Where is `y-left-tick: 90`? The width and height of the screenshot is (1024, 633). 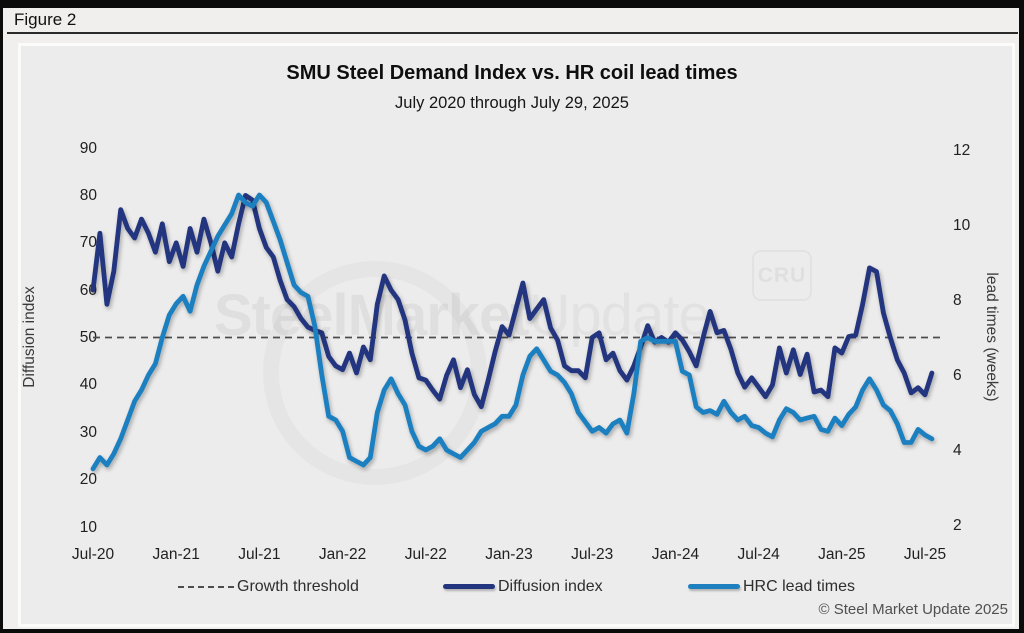 y-left-tick: 90 is located at coordinates (88, 148).